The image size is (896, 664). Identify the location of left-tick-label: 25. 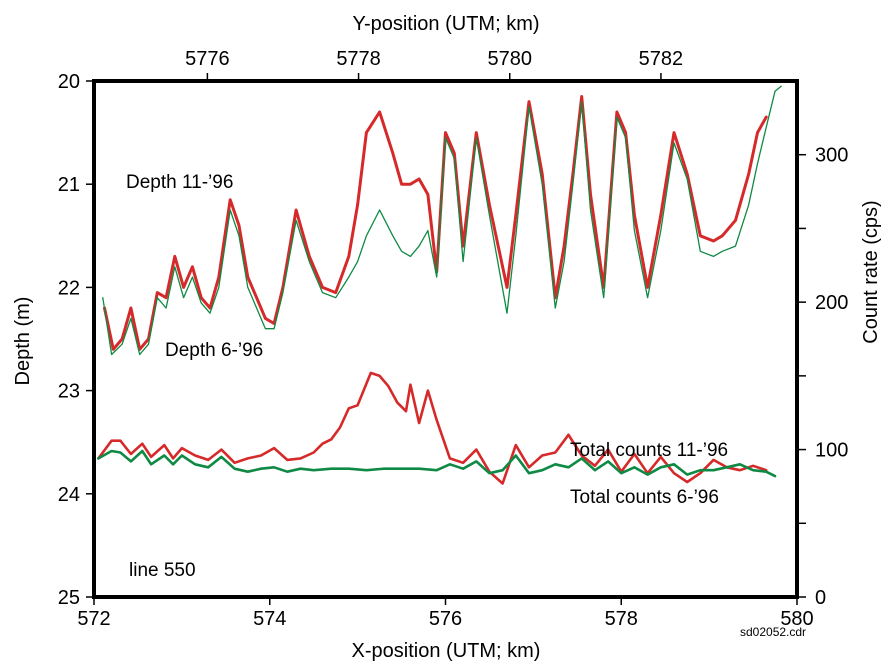
(69, 598).